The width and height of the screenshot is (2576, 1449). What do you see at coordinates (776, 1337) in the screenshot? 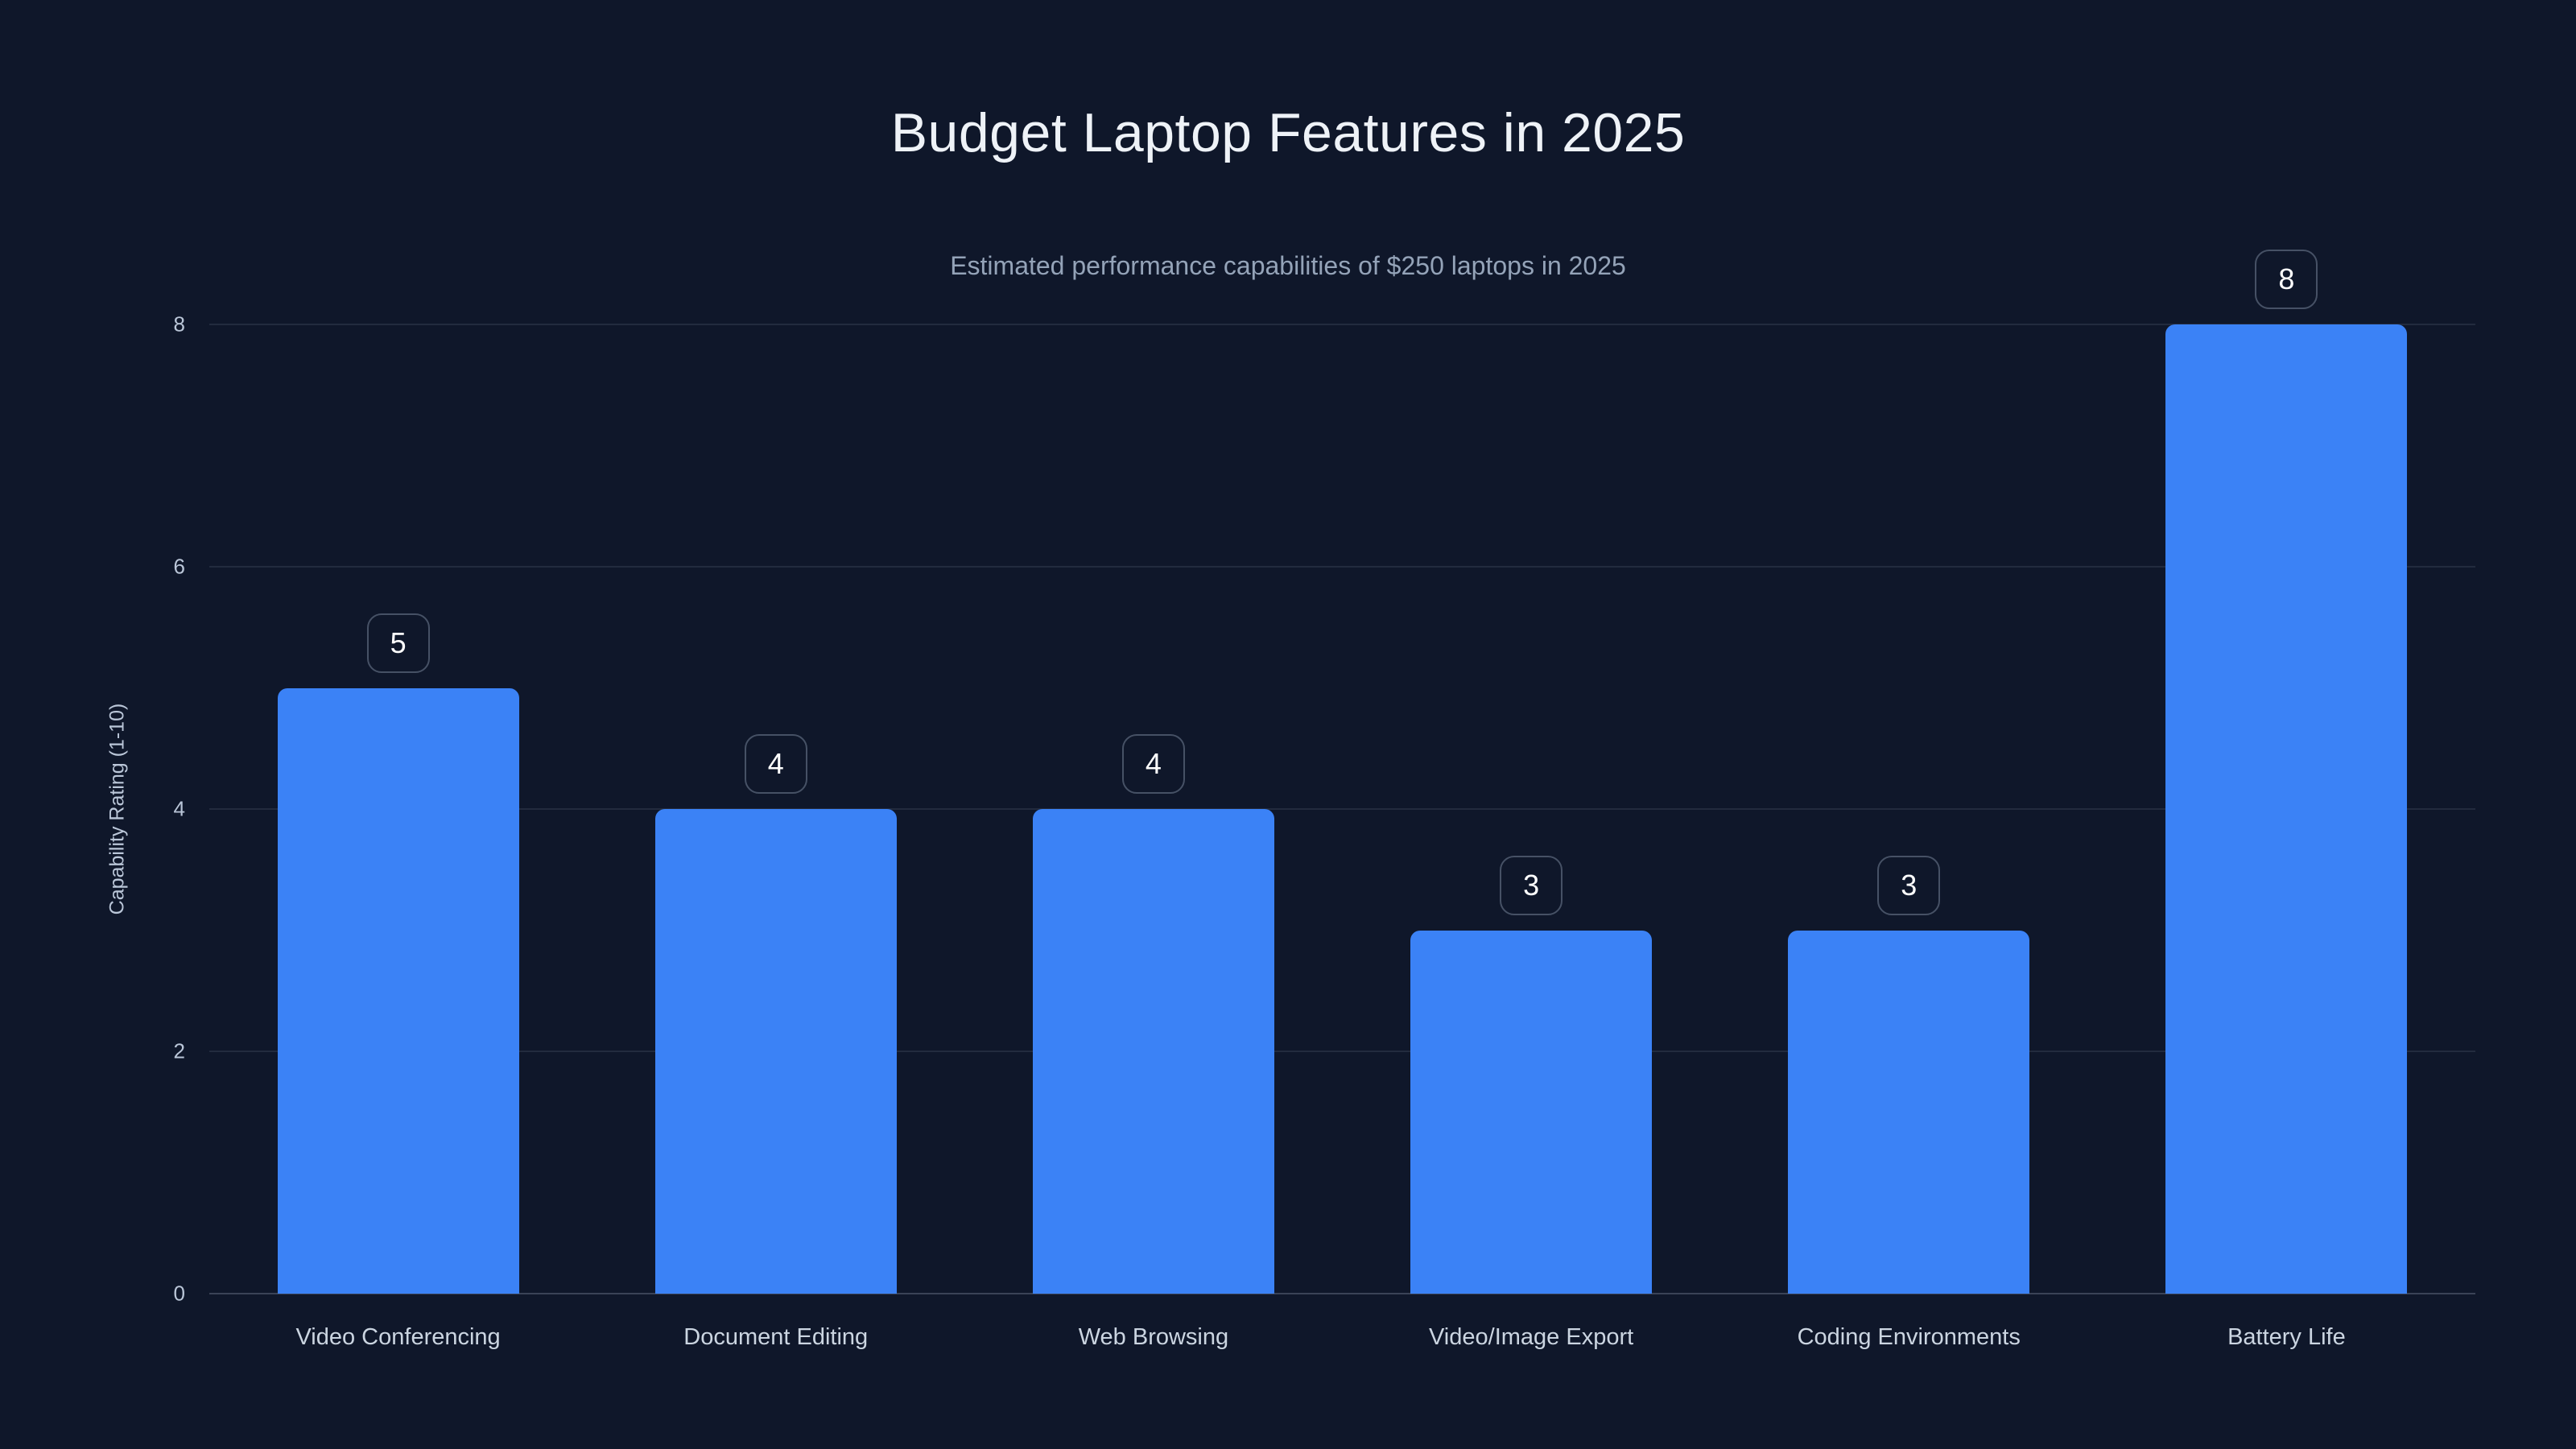
I see `x-category-label-document-editing: Document Editing` at bounding box center [776, 1337].